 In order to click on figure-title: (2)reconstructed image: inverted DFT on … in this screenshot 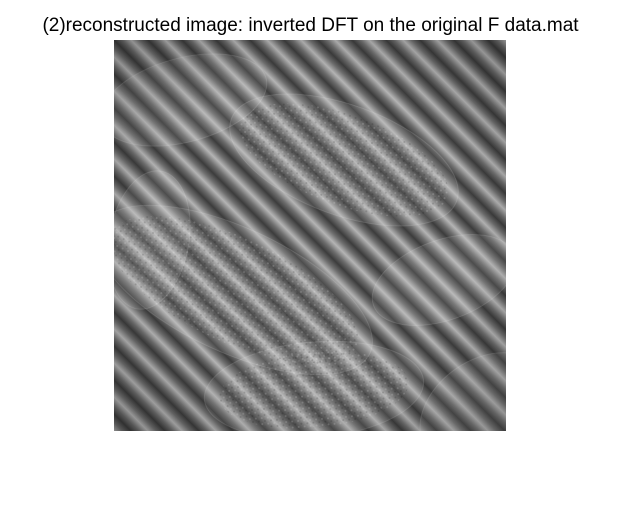, I will do `click(310, 25)`.